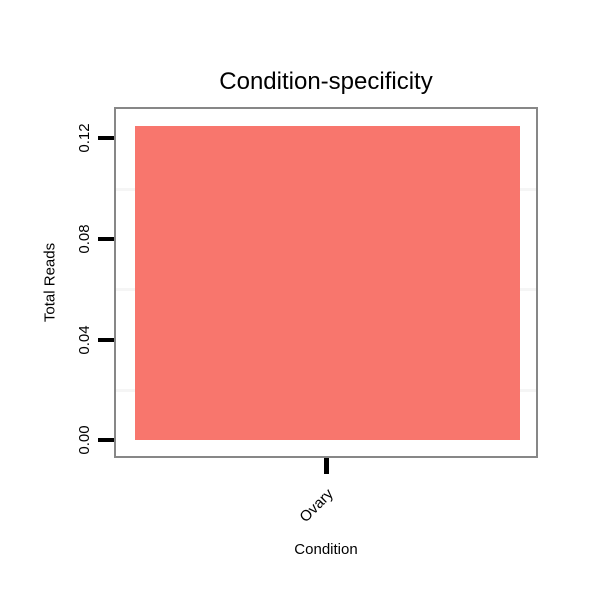 This screenshot has height=600, width=600. I want to click on y-axis-label: Total Reads, so click(50, 282).